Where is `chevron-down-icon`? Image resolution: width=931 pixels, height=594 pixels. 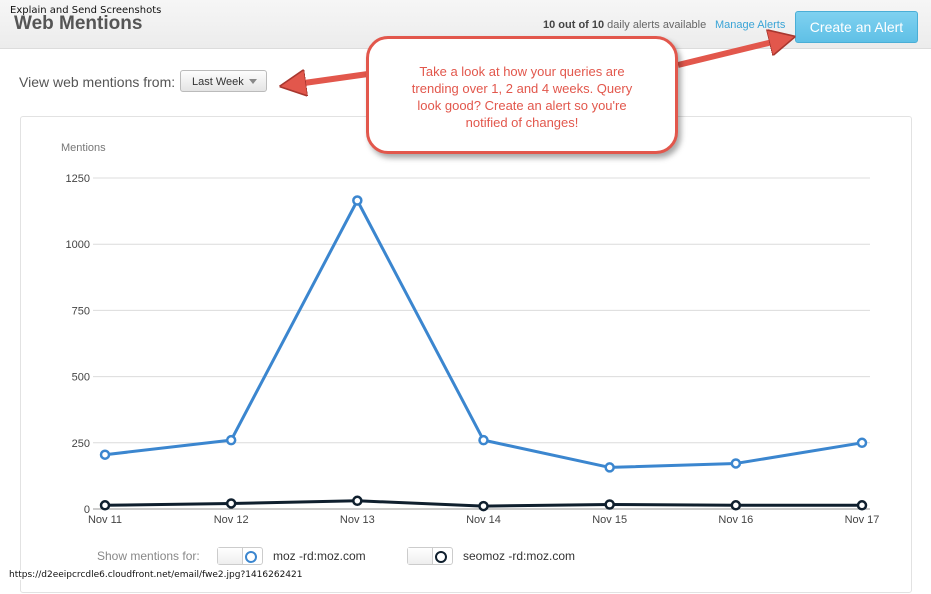 chevron-down-icon is located at coordinates (253, 81).